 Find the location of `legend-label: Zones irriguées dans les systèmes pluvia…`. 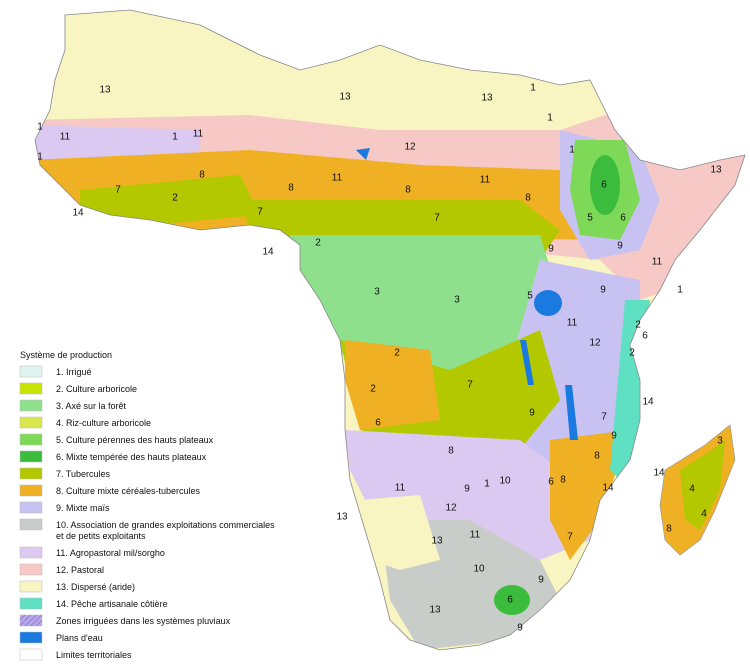

legend-label: Zones irriguées dans les systèmes pluvia… is located at coordinates (143, 621).